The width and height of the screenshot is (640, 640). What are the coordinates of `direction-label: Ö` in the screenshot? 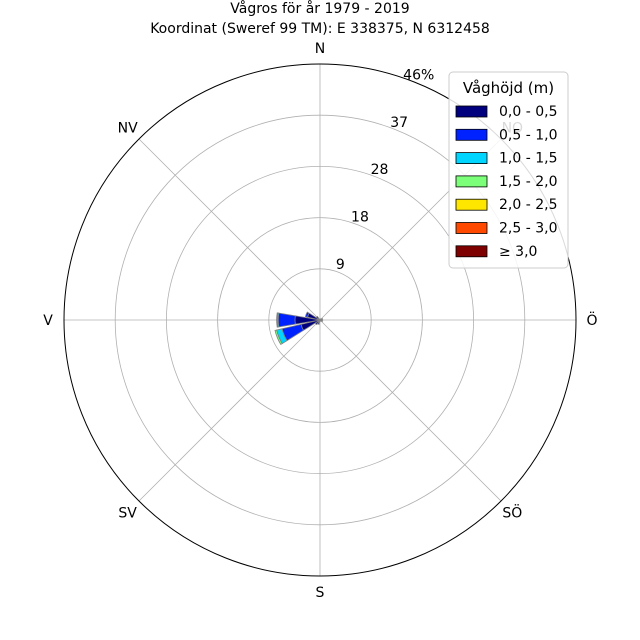 It's located at (591, 320).